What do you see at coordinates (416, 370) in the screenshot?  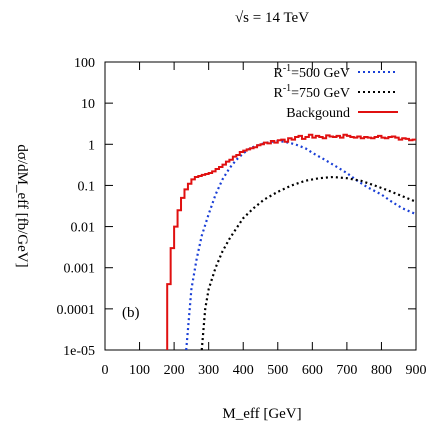 I see `x-tick-label: 900` at bounding box center [416, 370].